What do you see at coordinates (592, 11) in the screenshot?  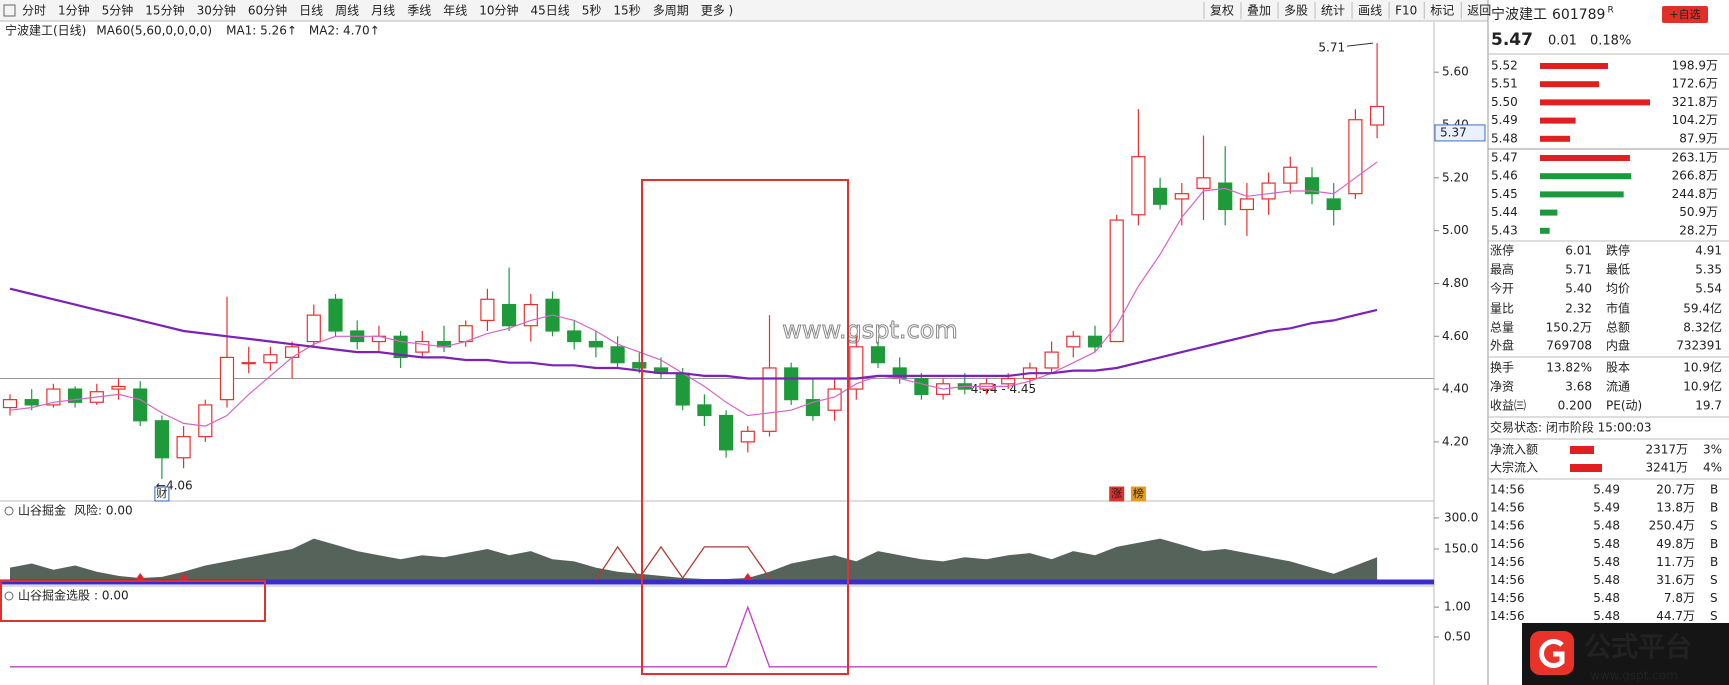 I see `period-tab: 5秒` at bounding box center [592, 11].